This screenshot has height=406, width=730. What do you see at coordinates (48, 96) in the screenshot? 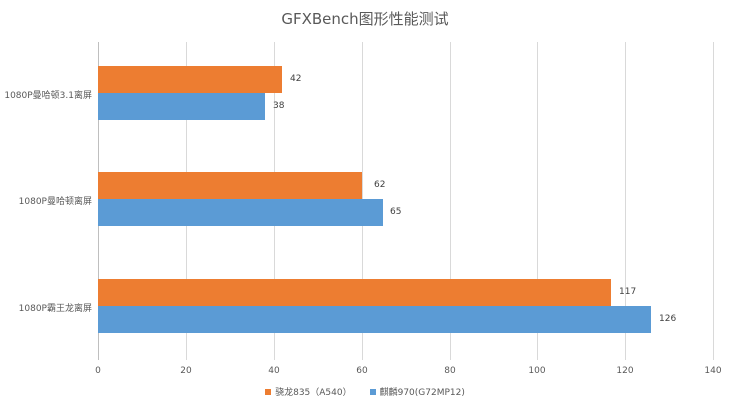
I see `category-label: 1080P曼哈顿3.1离屏` at bounding box center [48, 96].